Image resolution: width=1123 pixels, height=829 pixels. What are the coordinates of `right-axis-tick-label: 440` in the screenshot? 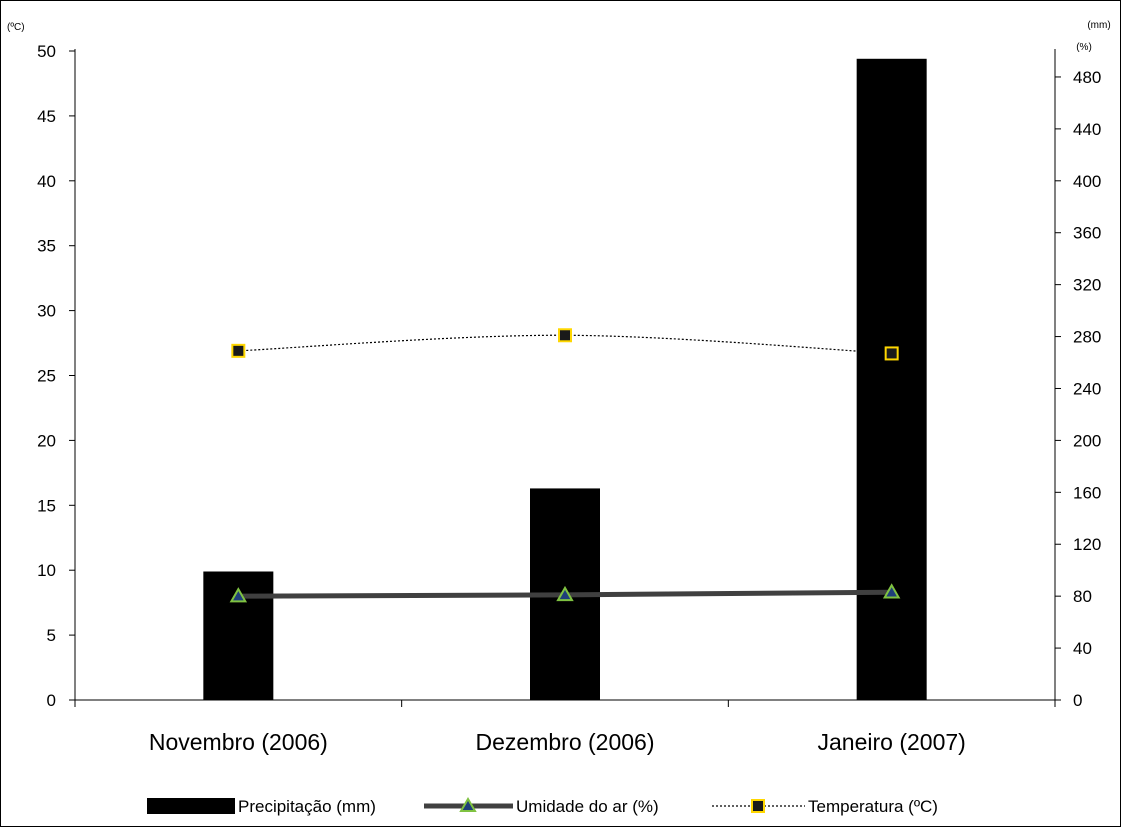 It's located at (1087, 129).